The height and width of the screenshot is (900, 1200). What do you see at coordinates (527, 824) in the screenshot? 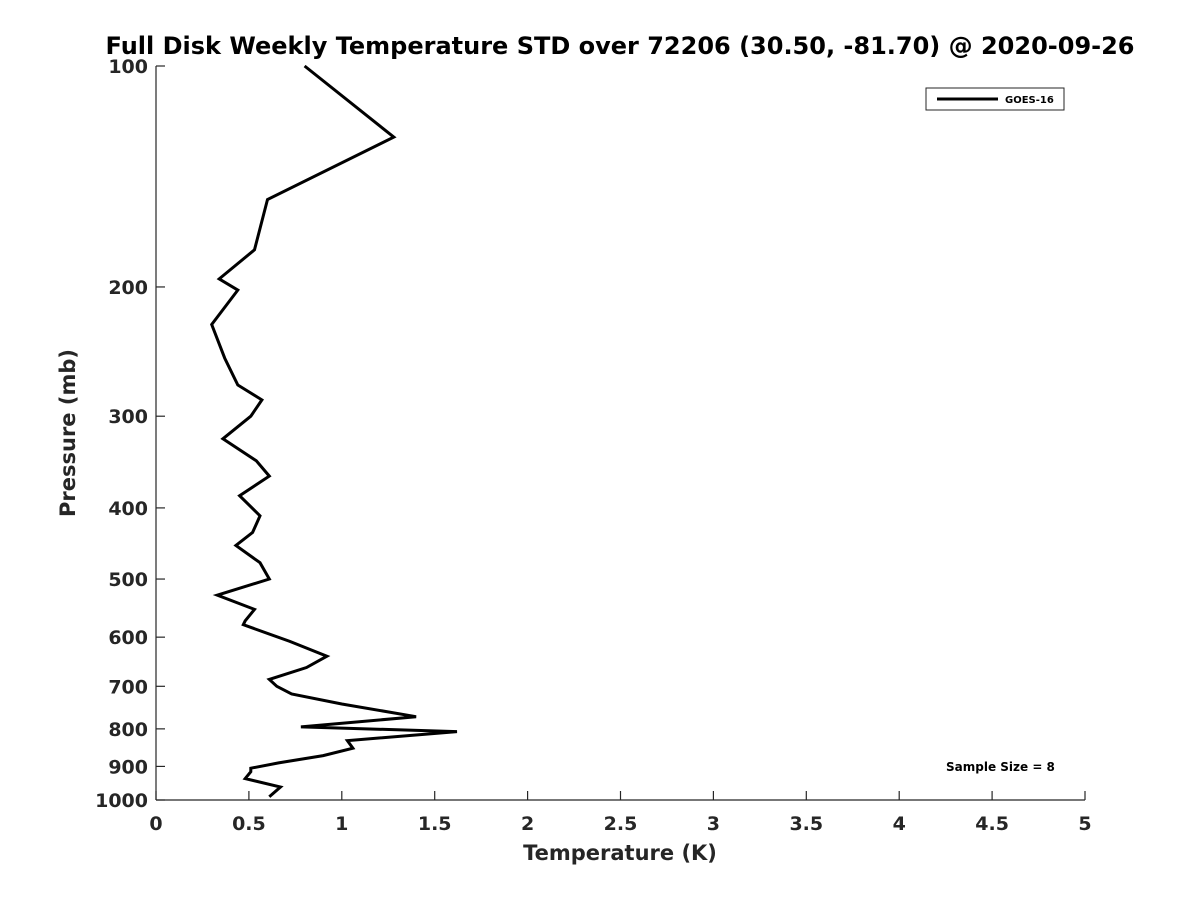
I see `x-tick-label: 2` at bounding box center [527, 824].